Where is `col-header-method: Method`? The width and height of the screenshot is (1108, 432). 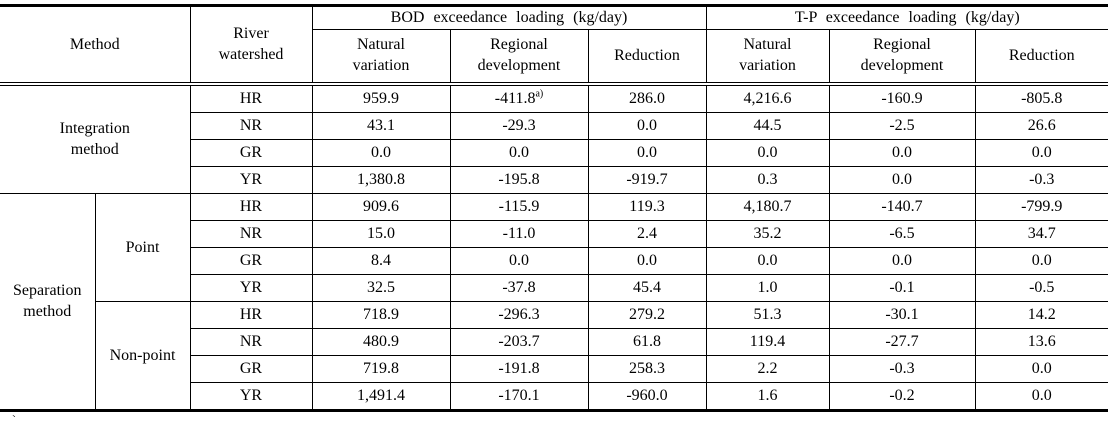 col-header-method: Method is located at coordinates (95, 45).